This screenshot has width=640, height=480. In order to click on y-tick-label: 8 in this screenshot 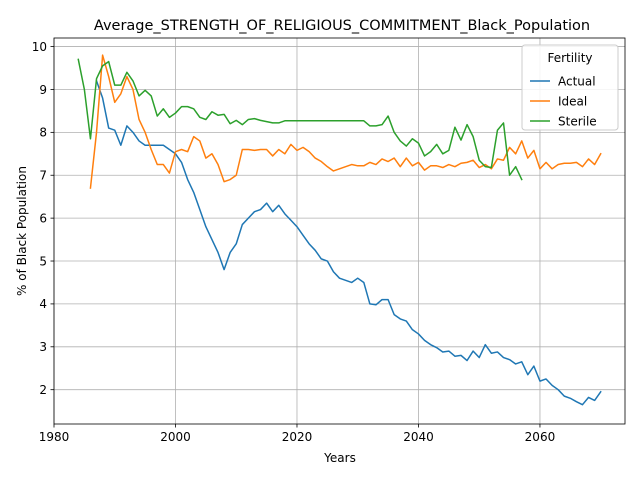, I will do `click(43, 133)`.